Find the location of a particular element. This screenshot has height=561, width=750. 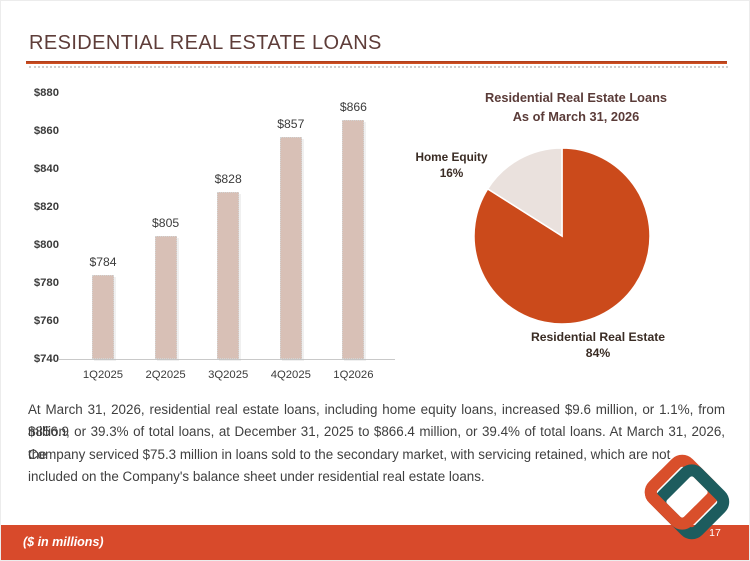

y-axis-tick-label: $880 is located at coordinates (46, 93).